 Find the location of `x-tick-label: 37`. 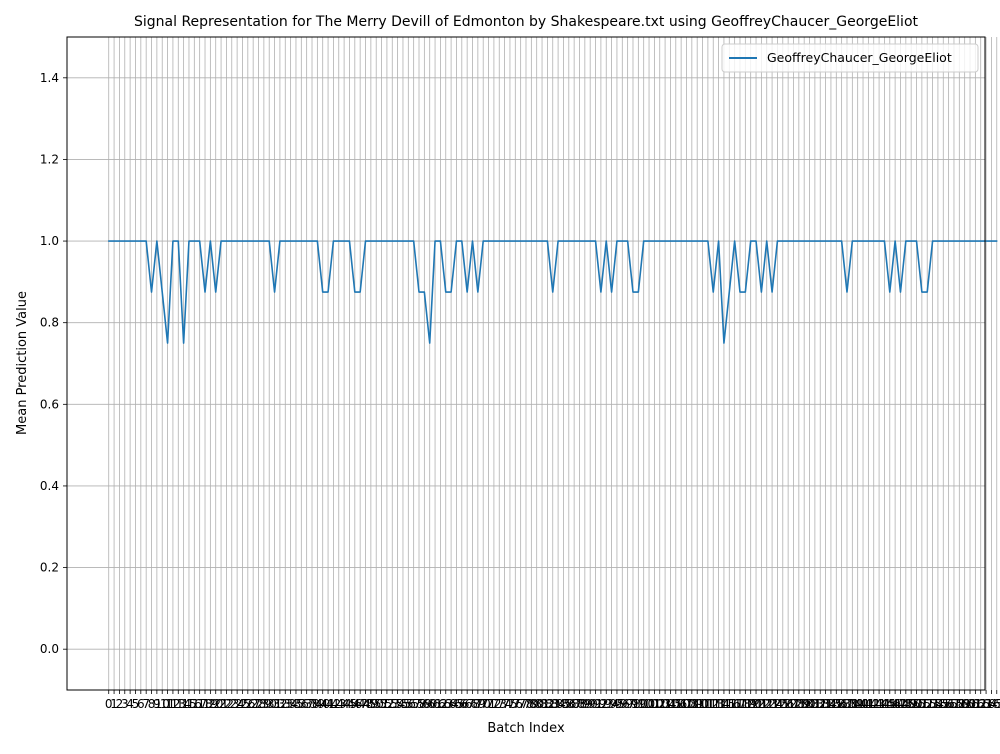

x-tick-label: 37 is located at coordinates (306, 704).